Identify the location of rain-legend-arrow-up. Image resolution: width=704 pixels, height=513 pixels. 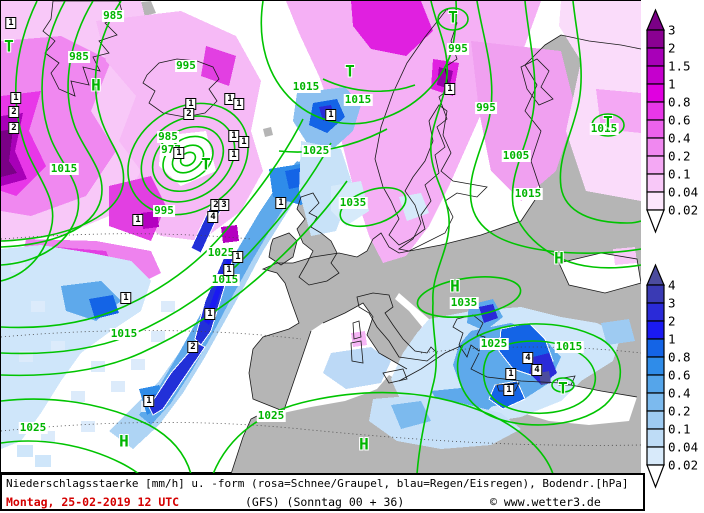
(655, 274).